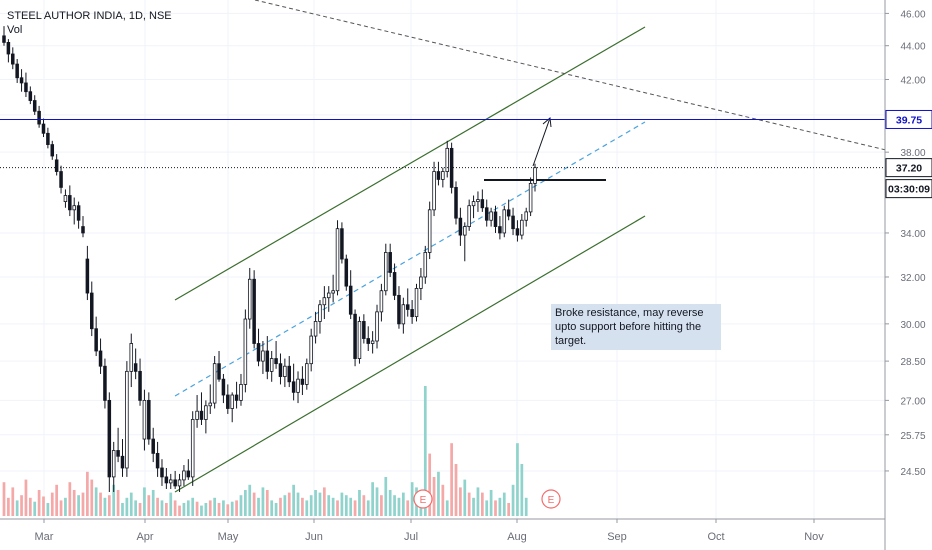 Image resolution: width=932 pixels, height=550 pixels. What do you see at coordinates (912, 472) in the screenshot?
I see `y-tick-label: 24.50` at bounding box center [912, 472].